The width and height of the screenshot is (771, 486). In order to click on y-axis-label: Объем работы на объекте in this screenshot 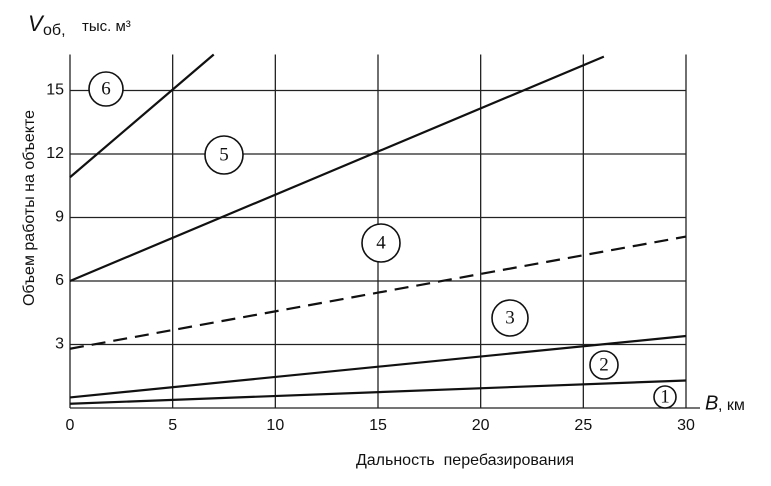, I will do `click(29, 208)`.